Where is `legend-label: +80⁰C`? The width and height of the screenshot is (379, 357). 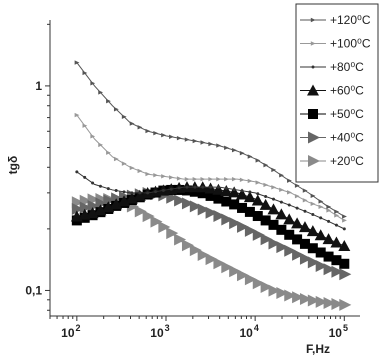
legend-label: +80⁰C is located at coordinates (347, 67).